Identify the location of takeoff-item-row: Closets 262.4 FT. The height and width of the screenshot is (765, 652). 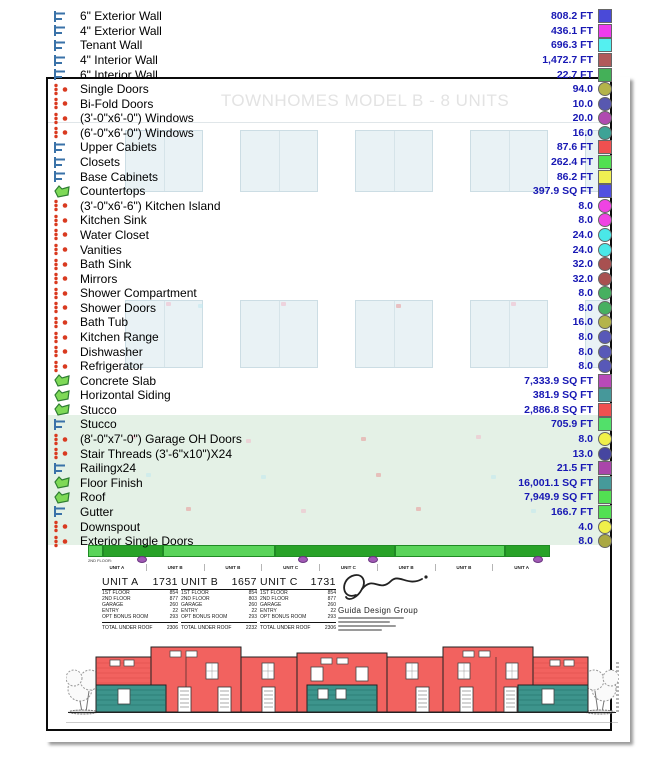
(332, 162).